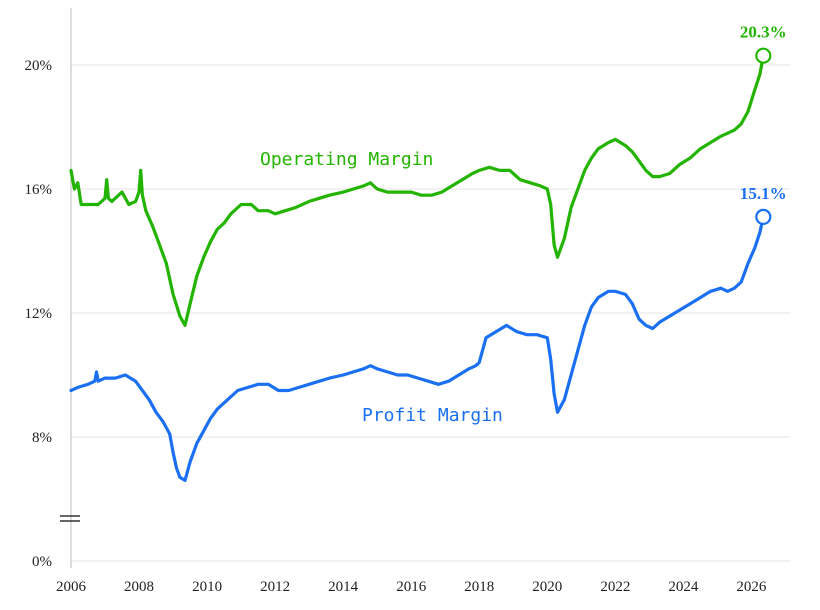 The width and height of the screenshot is (820, 610). Describe the element at coordinates (42, 438) in the screenshot. I see `y-tick-label-8: 8%` at that location.